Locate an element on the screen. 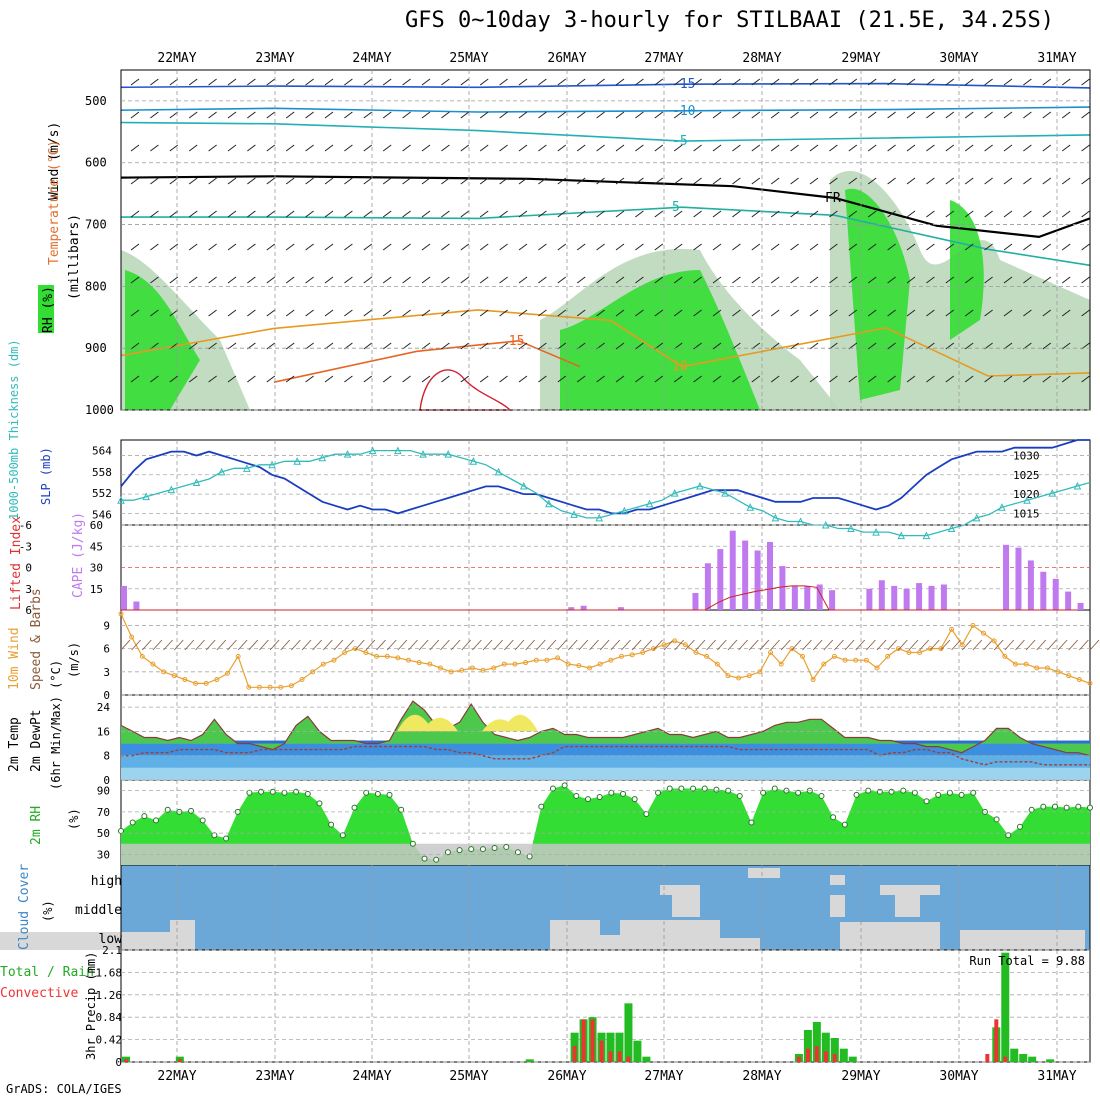 This screenshot has height=1100, width=1100. precip-y-title: 3hr Precip (mm) is located at coordinates (91, 1006).